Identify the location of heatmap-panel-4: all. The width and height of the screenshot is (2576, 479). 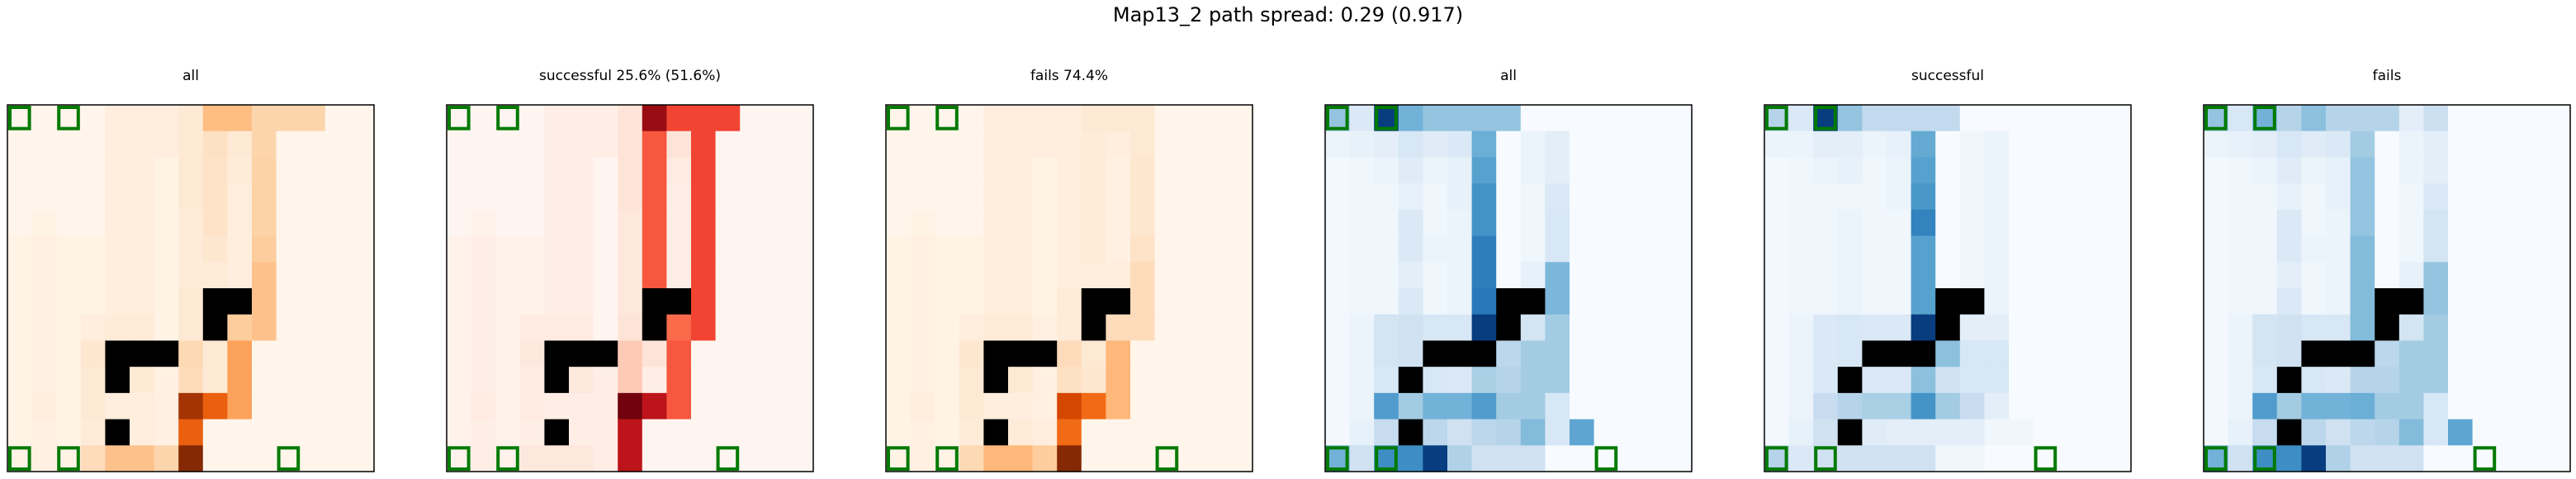
(1508, 270).